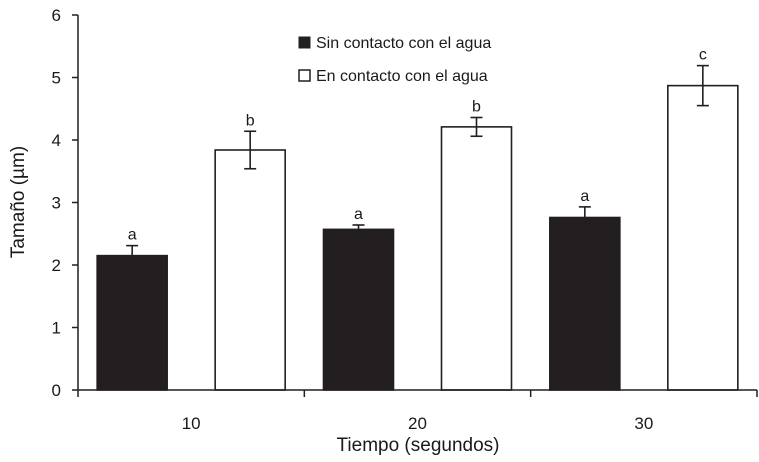 This screenshot has width=759, height=462. What do you see at coordinates (304, 42) in the screenshot?
I see `legend-swatch-sin-contacto` at bounding box center [304, 42].